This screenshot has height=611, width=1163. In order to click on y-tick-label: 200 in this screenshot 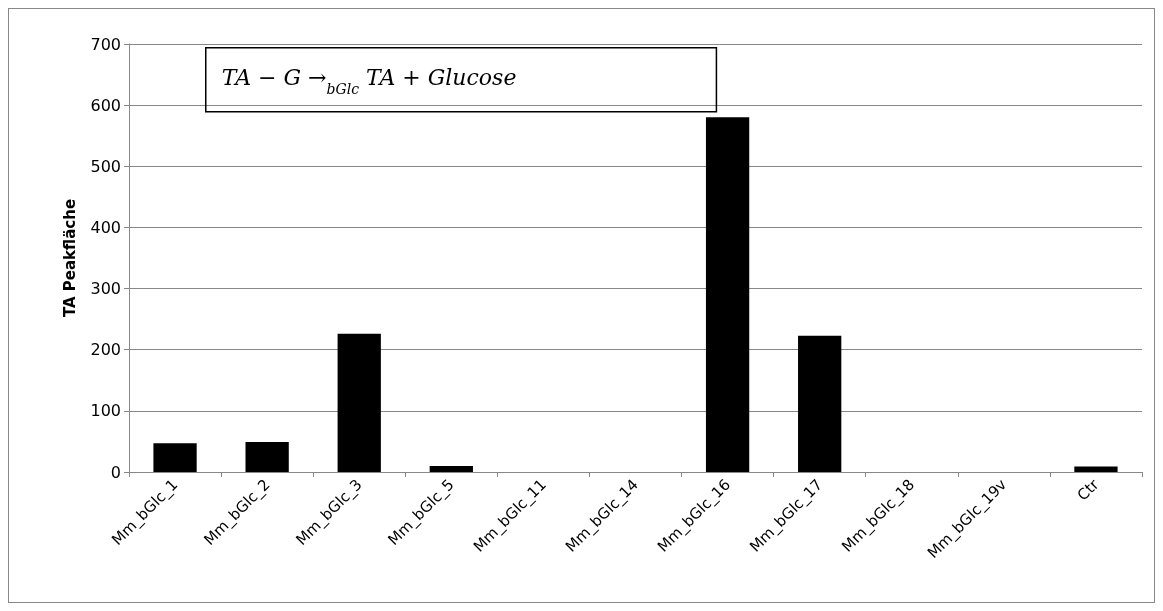, I will do `click(105, 350)`.